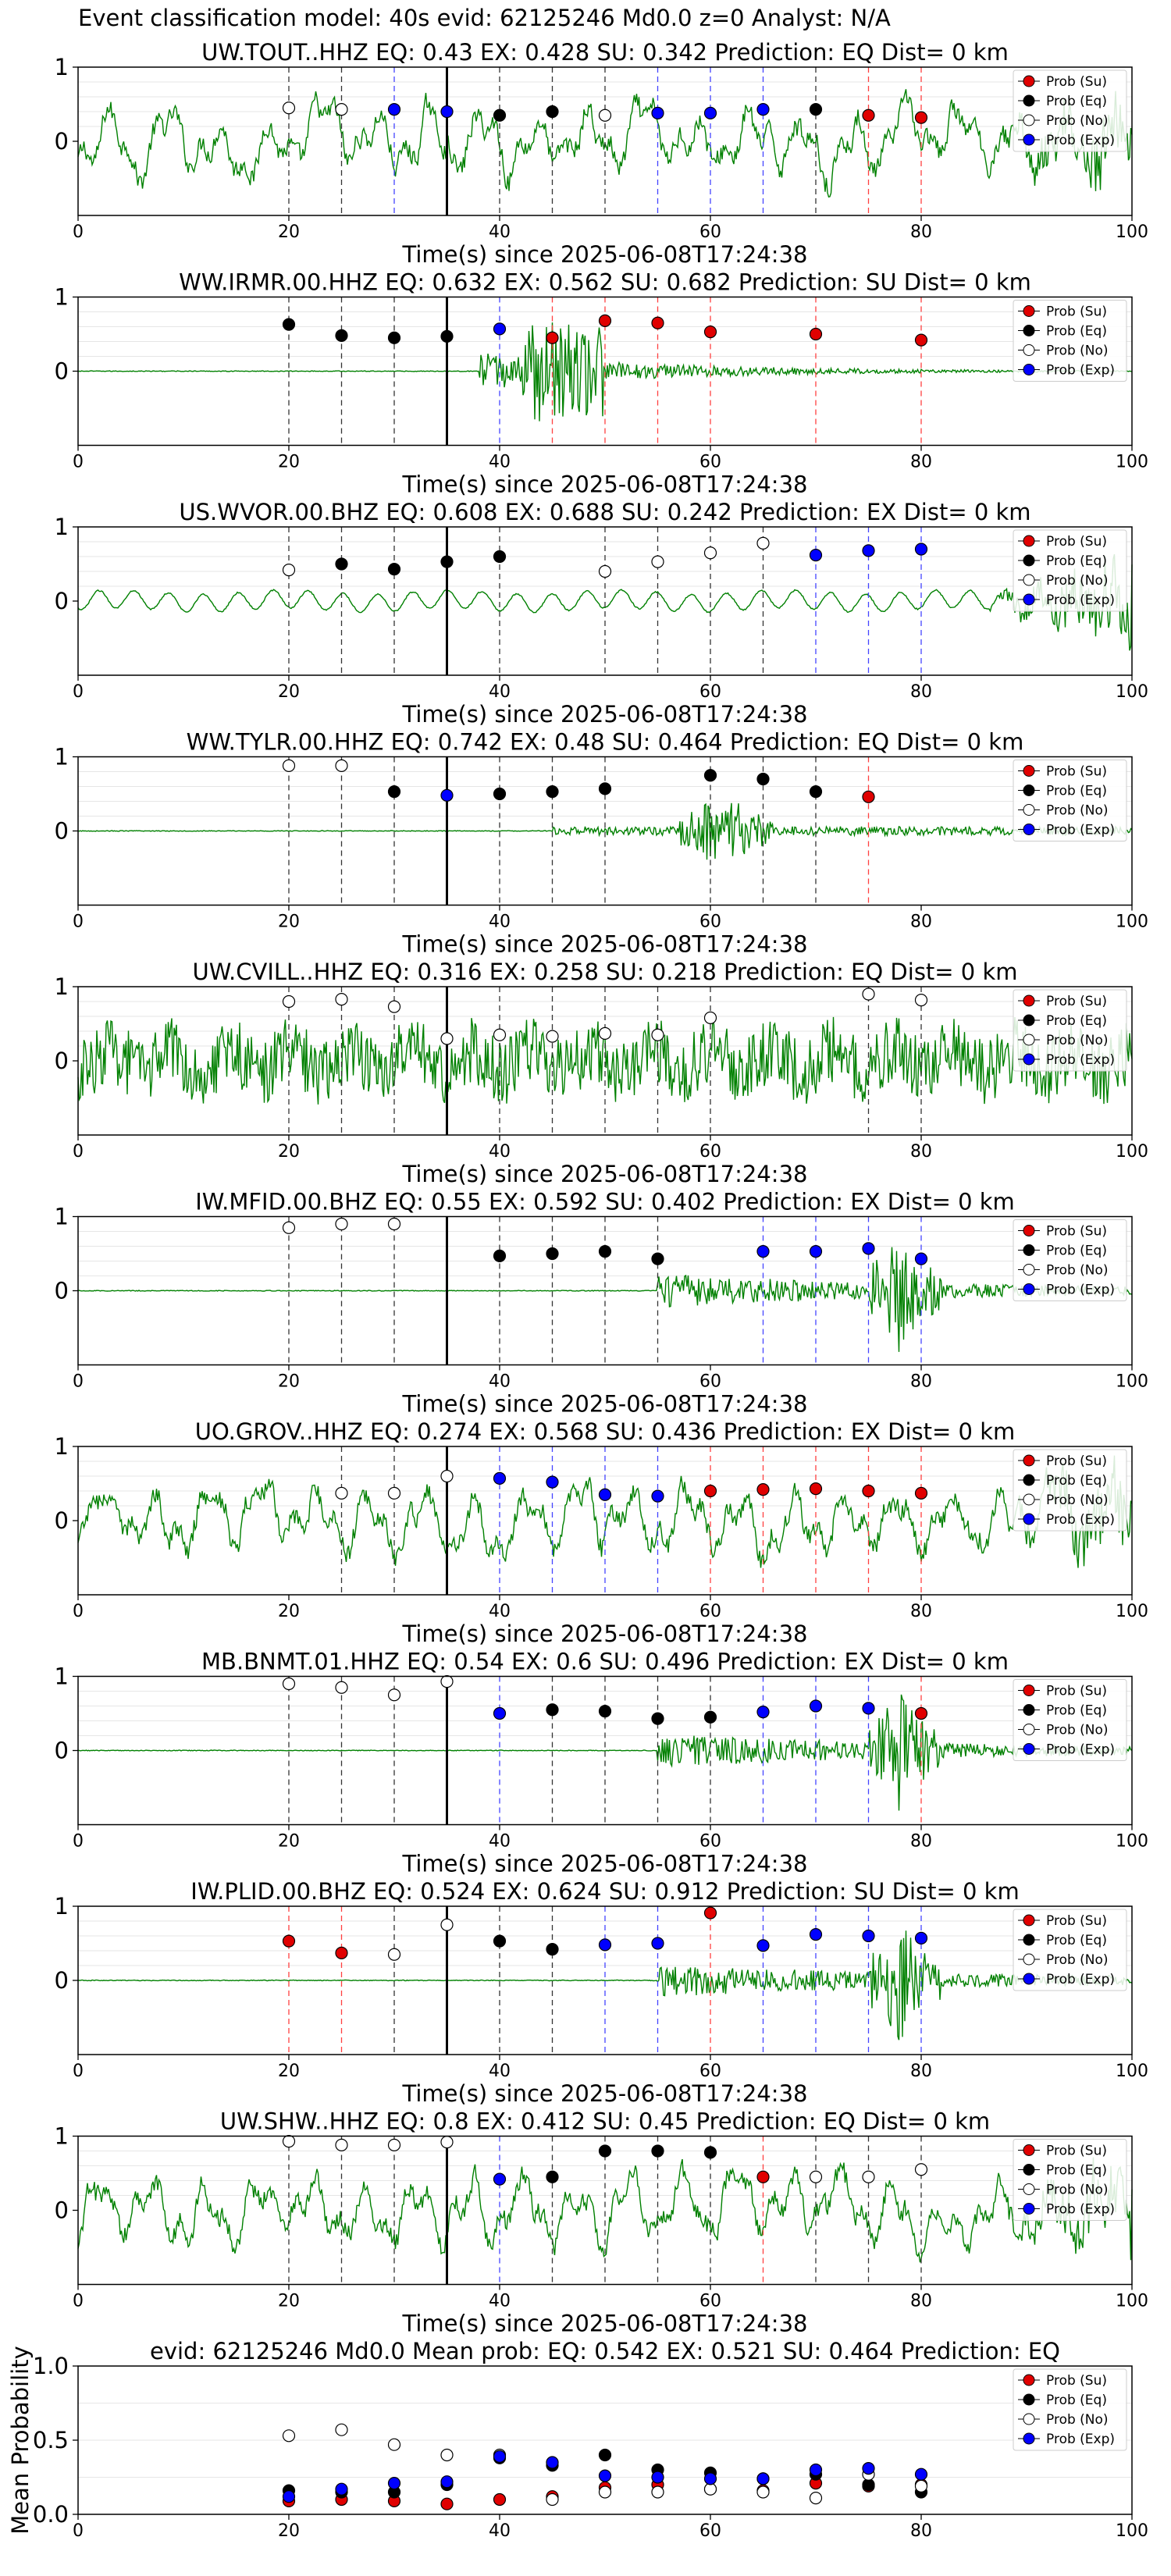  Describe the element at coordinates (605, 2492) in the screenshot. I see `mean-marker-no` at that location.